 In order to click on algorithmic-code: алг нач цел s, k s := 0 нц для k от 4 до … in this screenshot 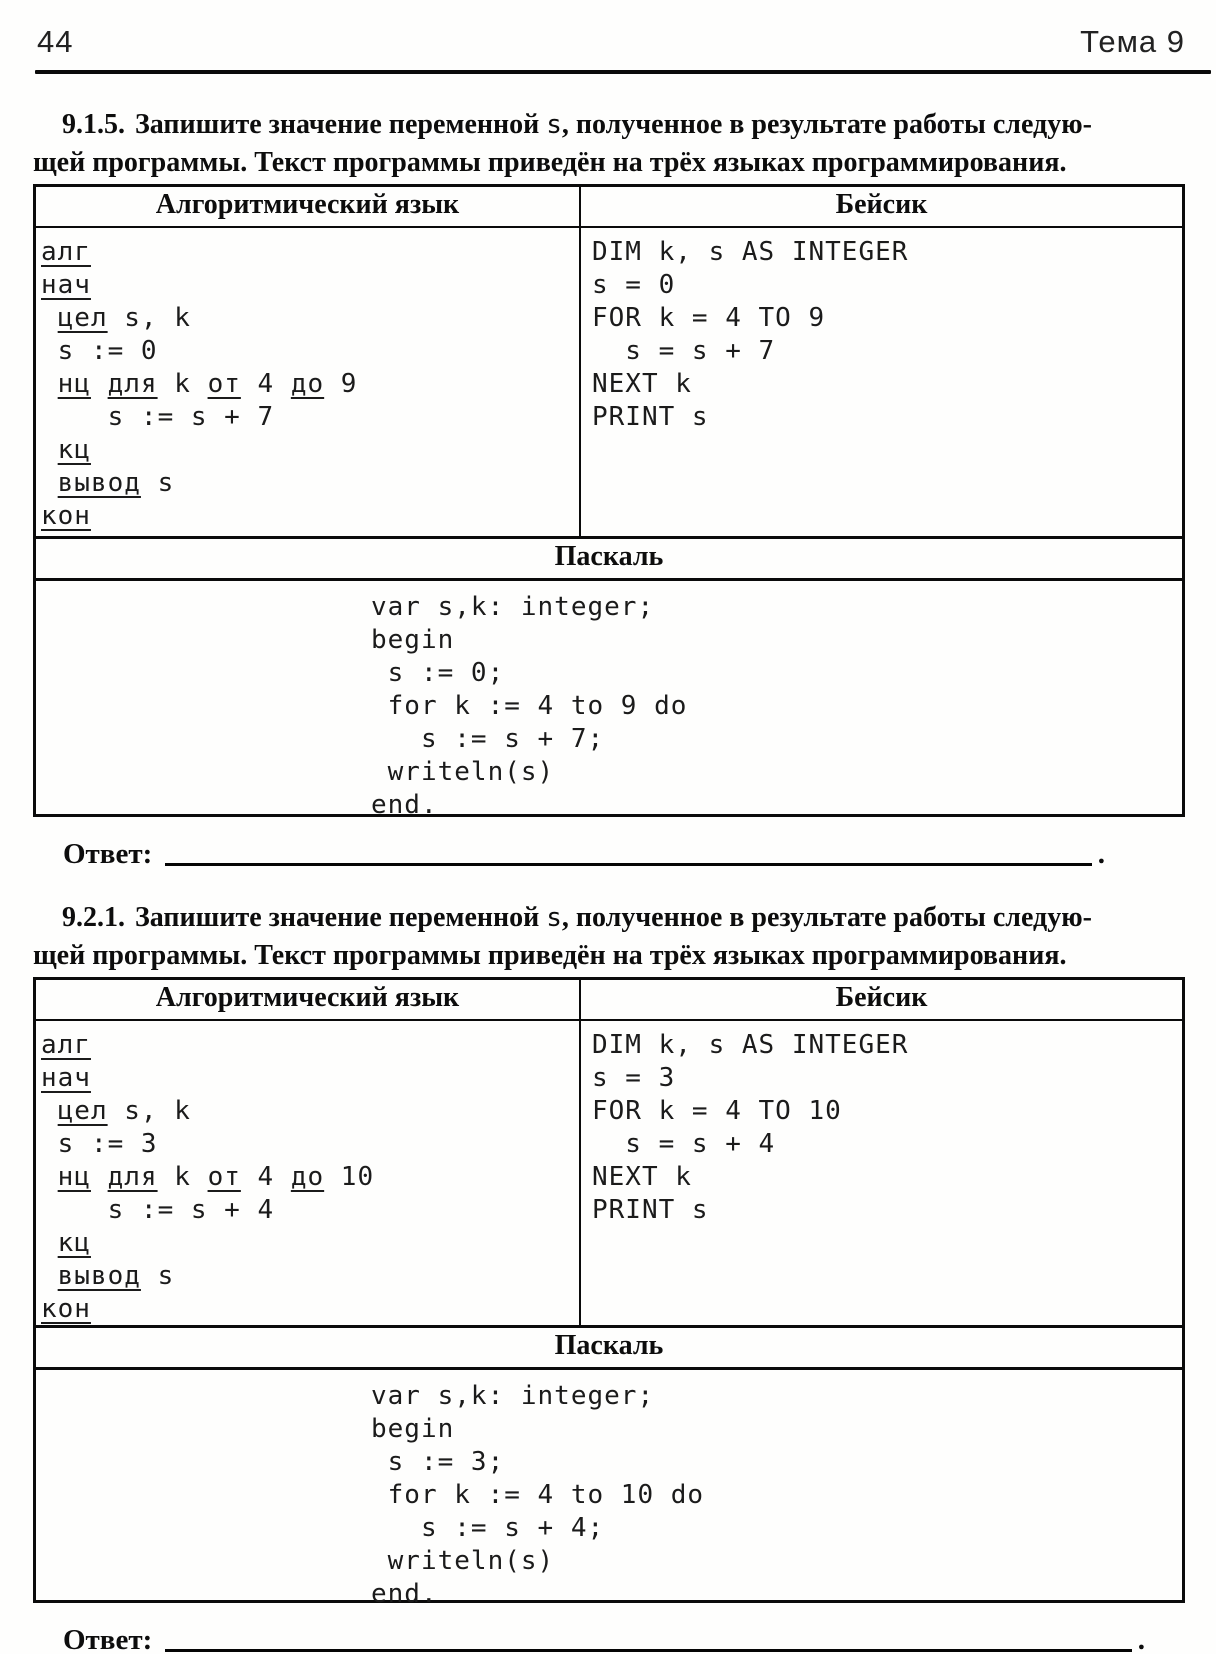, I will do `click(308, 382)`.